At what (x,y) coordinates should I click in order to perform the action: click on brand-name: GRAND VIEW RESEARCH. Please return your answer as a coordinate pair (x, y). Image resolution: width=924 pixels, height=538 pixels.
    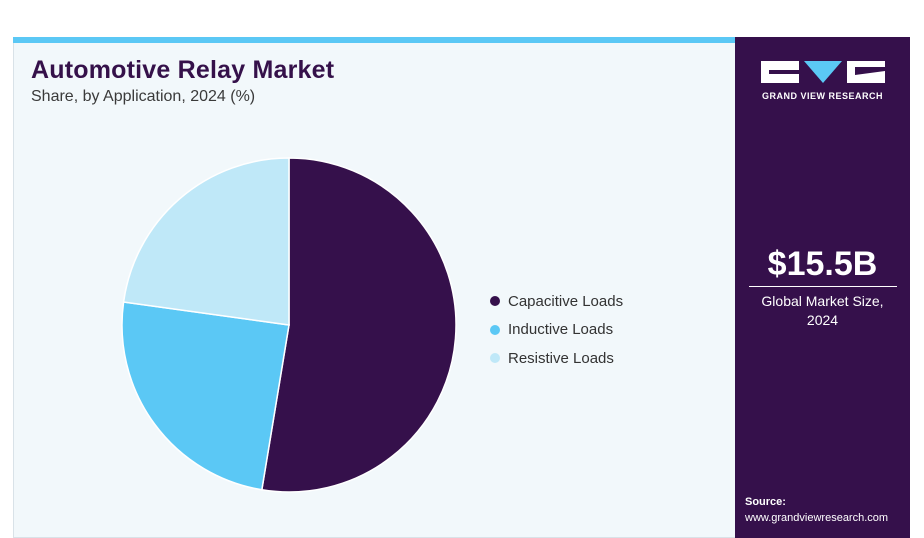
    Looking at the image, I should click on (822, 96).